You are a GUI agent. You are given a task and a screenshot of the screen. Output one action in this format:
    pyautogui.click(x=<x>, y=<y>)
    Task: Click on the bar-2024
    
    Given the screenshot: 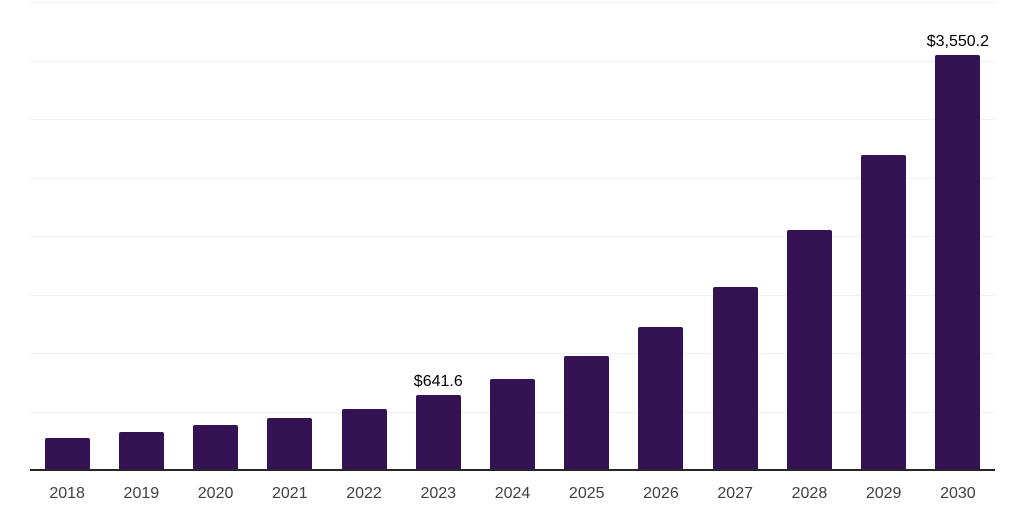 What is the action you would take?
    pyautogui.click(x=512, y=424)
    